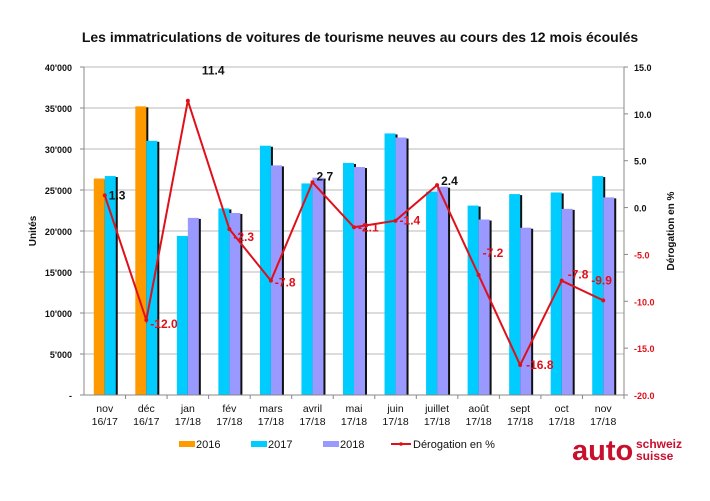  Describe the element at coordinates (643, 115) in the screenshot. I see `y2-tick-label: 10.0` at that location.